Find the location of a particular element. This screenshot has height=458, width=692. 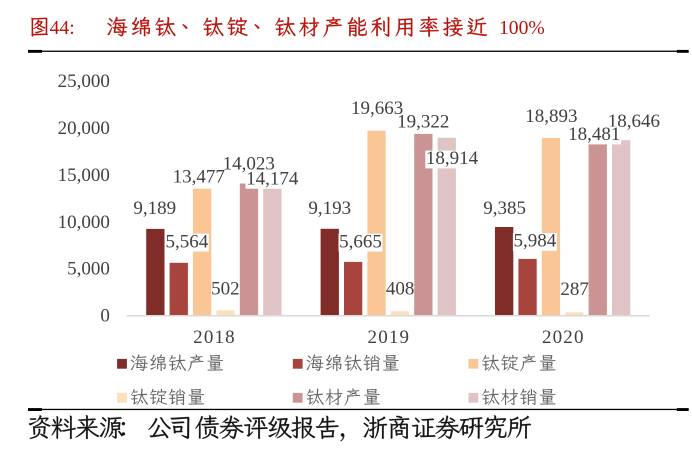

svg-text: 9,189 is located at coordinates (154, 208).